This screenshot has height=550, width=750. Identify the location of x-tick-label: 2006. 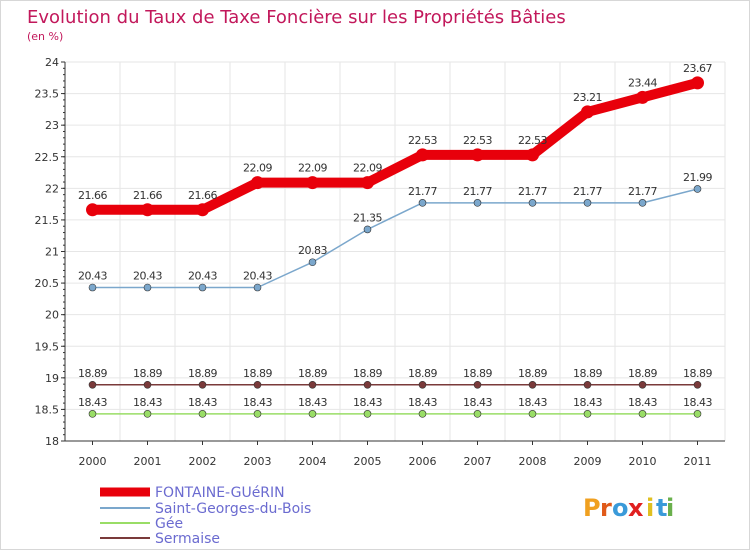
(423, 461).